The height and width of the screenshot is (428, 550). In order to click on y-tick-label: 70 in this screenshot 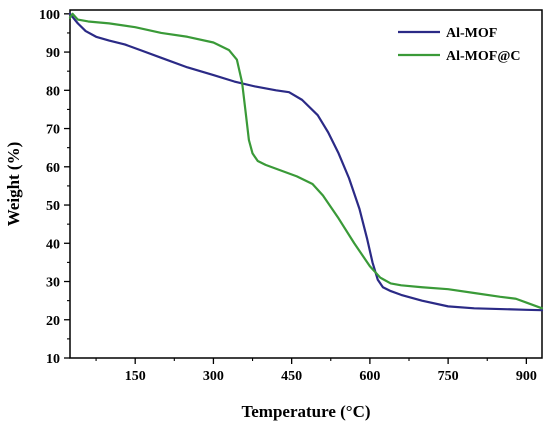, I will do `click(53, 130)`.